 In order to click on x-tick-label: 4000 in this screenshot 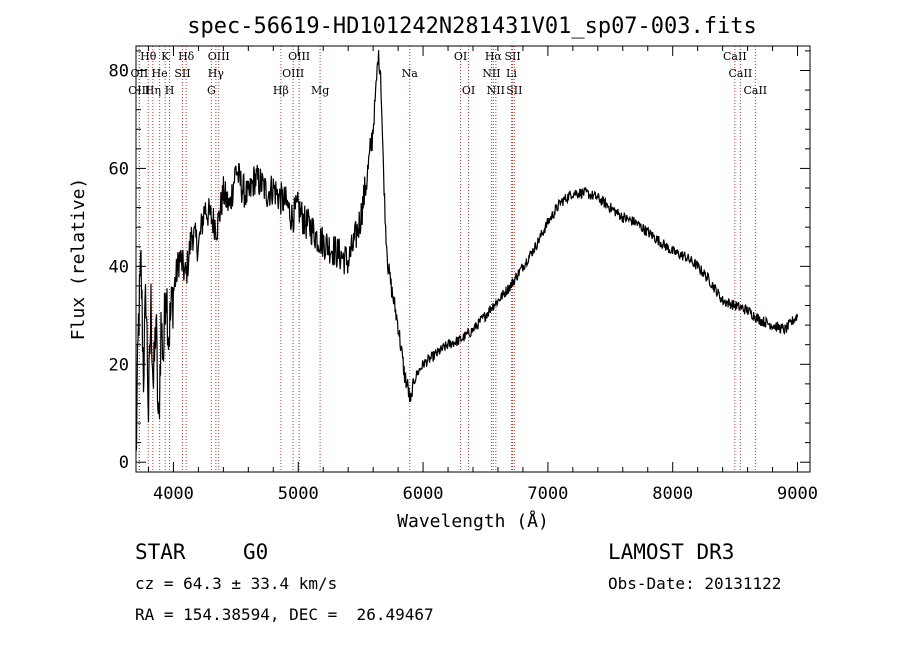, I will do `click(173, 494)`.